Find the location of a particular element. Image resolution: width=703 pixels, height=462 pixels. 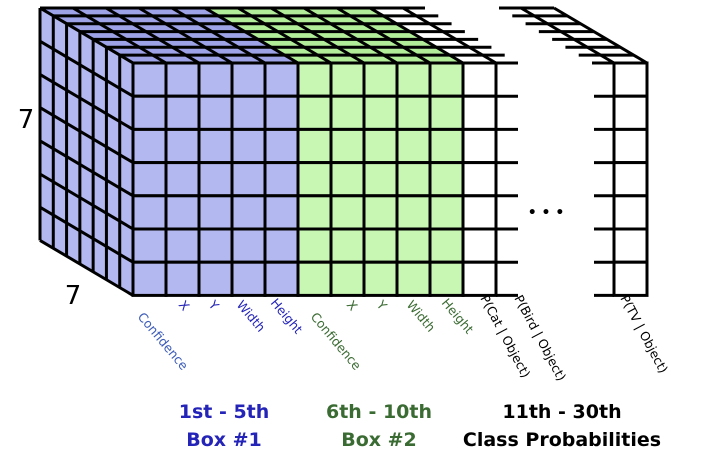

group-range-box2: 6th - 10th is located at coordinates (379, 412).